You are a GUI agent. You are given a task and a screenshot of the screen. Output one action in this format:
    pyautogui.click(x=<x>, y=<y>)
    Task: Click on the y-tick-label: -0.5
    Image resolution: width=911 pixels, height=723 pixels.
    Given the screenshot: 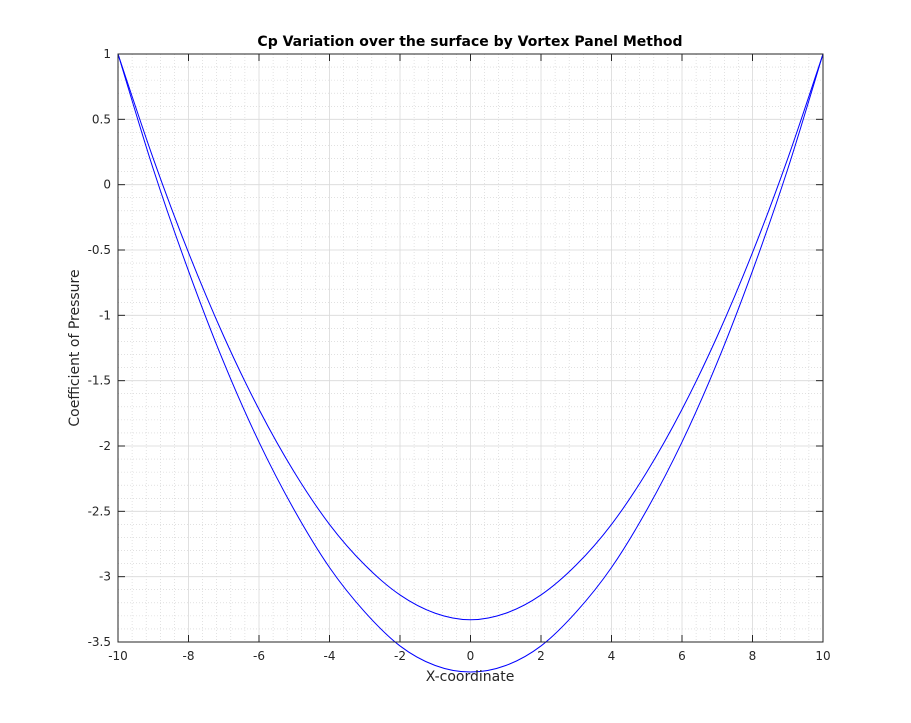 What is the action you would take?
    pyautogui.click(x=99, y=250)
    